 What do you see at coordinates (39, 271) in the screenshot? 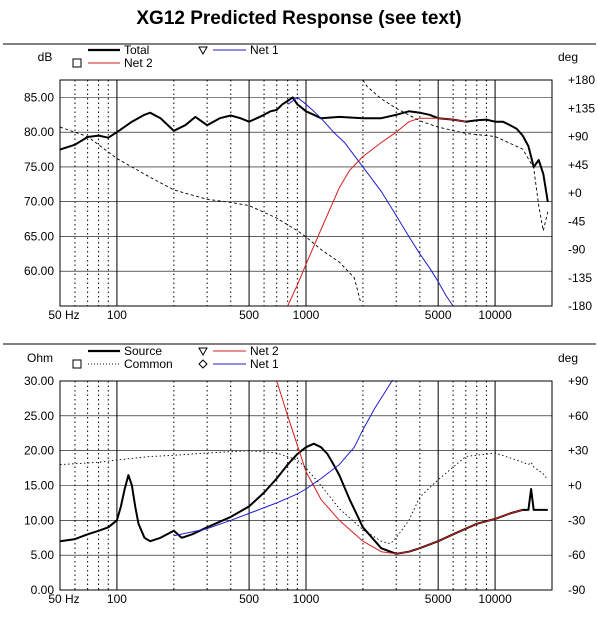
I see `y-tick-label: 60.00` at bounding box center [39, 271].